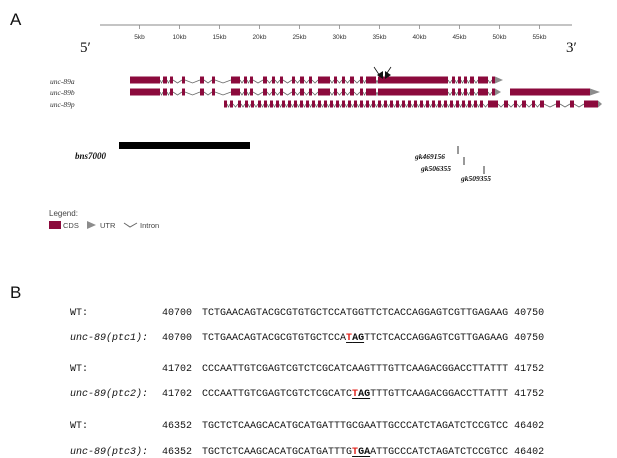  Describe the element at coordinates (299, 37) in the screenshot. I see `ruler-tick-label: 25kb` at that location.